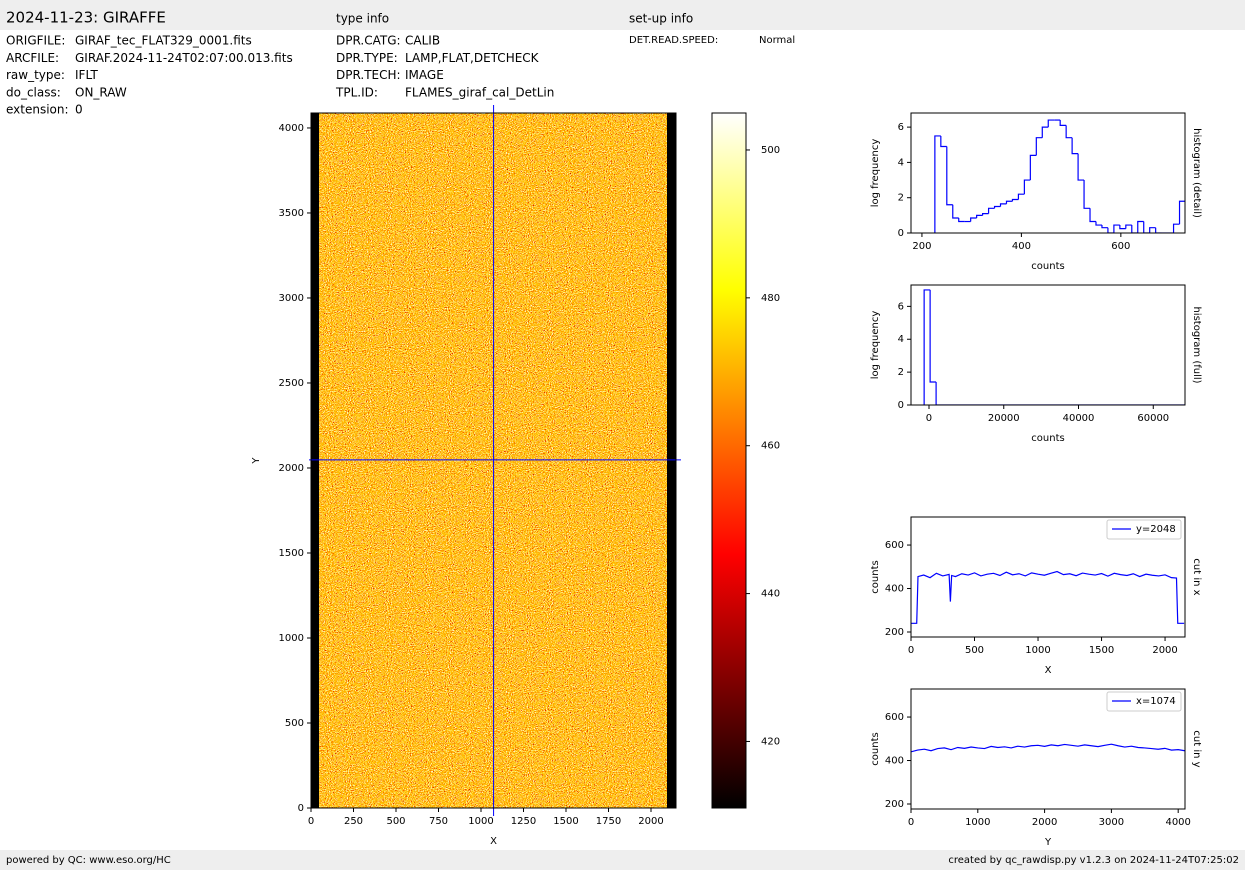 This screenshot has width=1245, height=870. Describe the element at coordinates (565, 821) in the screenshot. I see `x-tick-label: 1500` at that location.